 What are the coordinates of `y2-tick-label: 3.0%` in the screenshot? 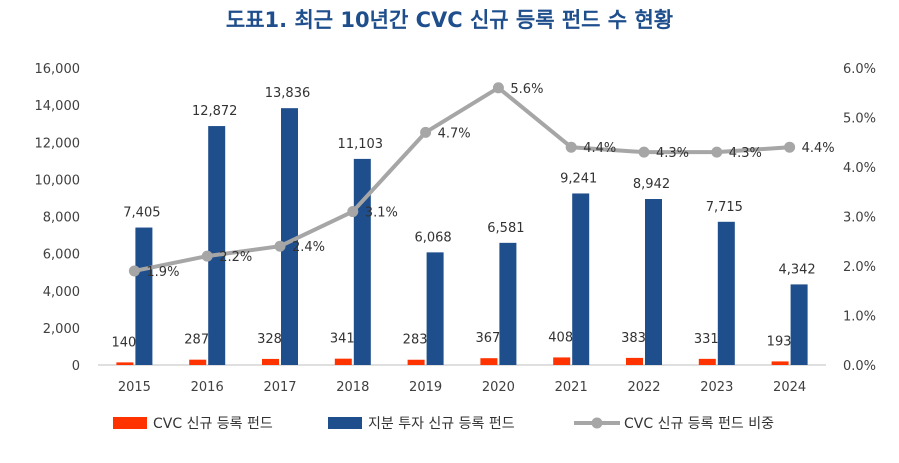 It's located at (859, 218).